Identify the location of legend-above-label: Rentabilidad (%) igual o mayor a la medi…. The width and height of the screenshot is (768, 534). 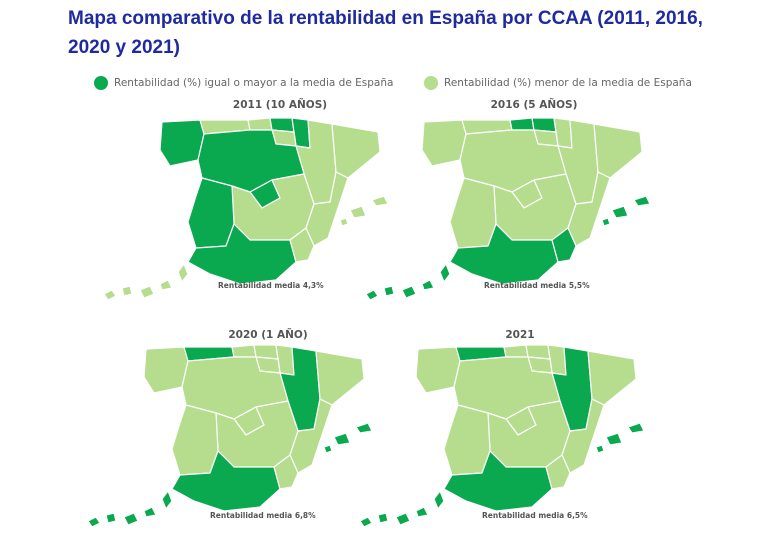
(254, 83).